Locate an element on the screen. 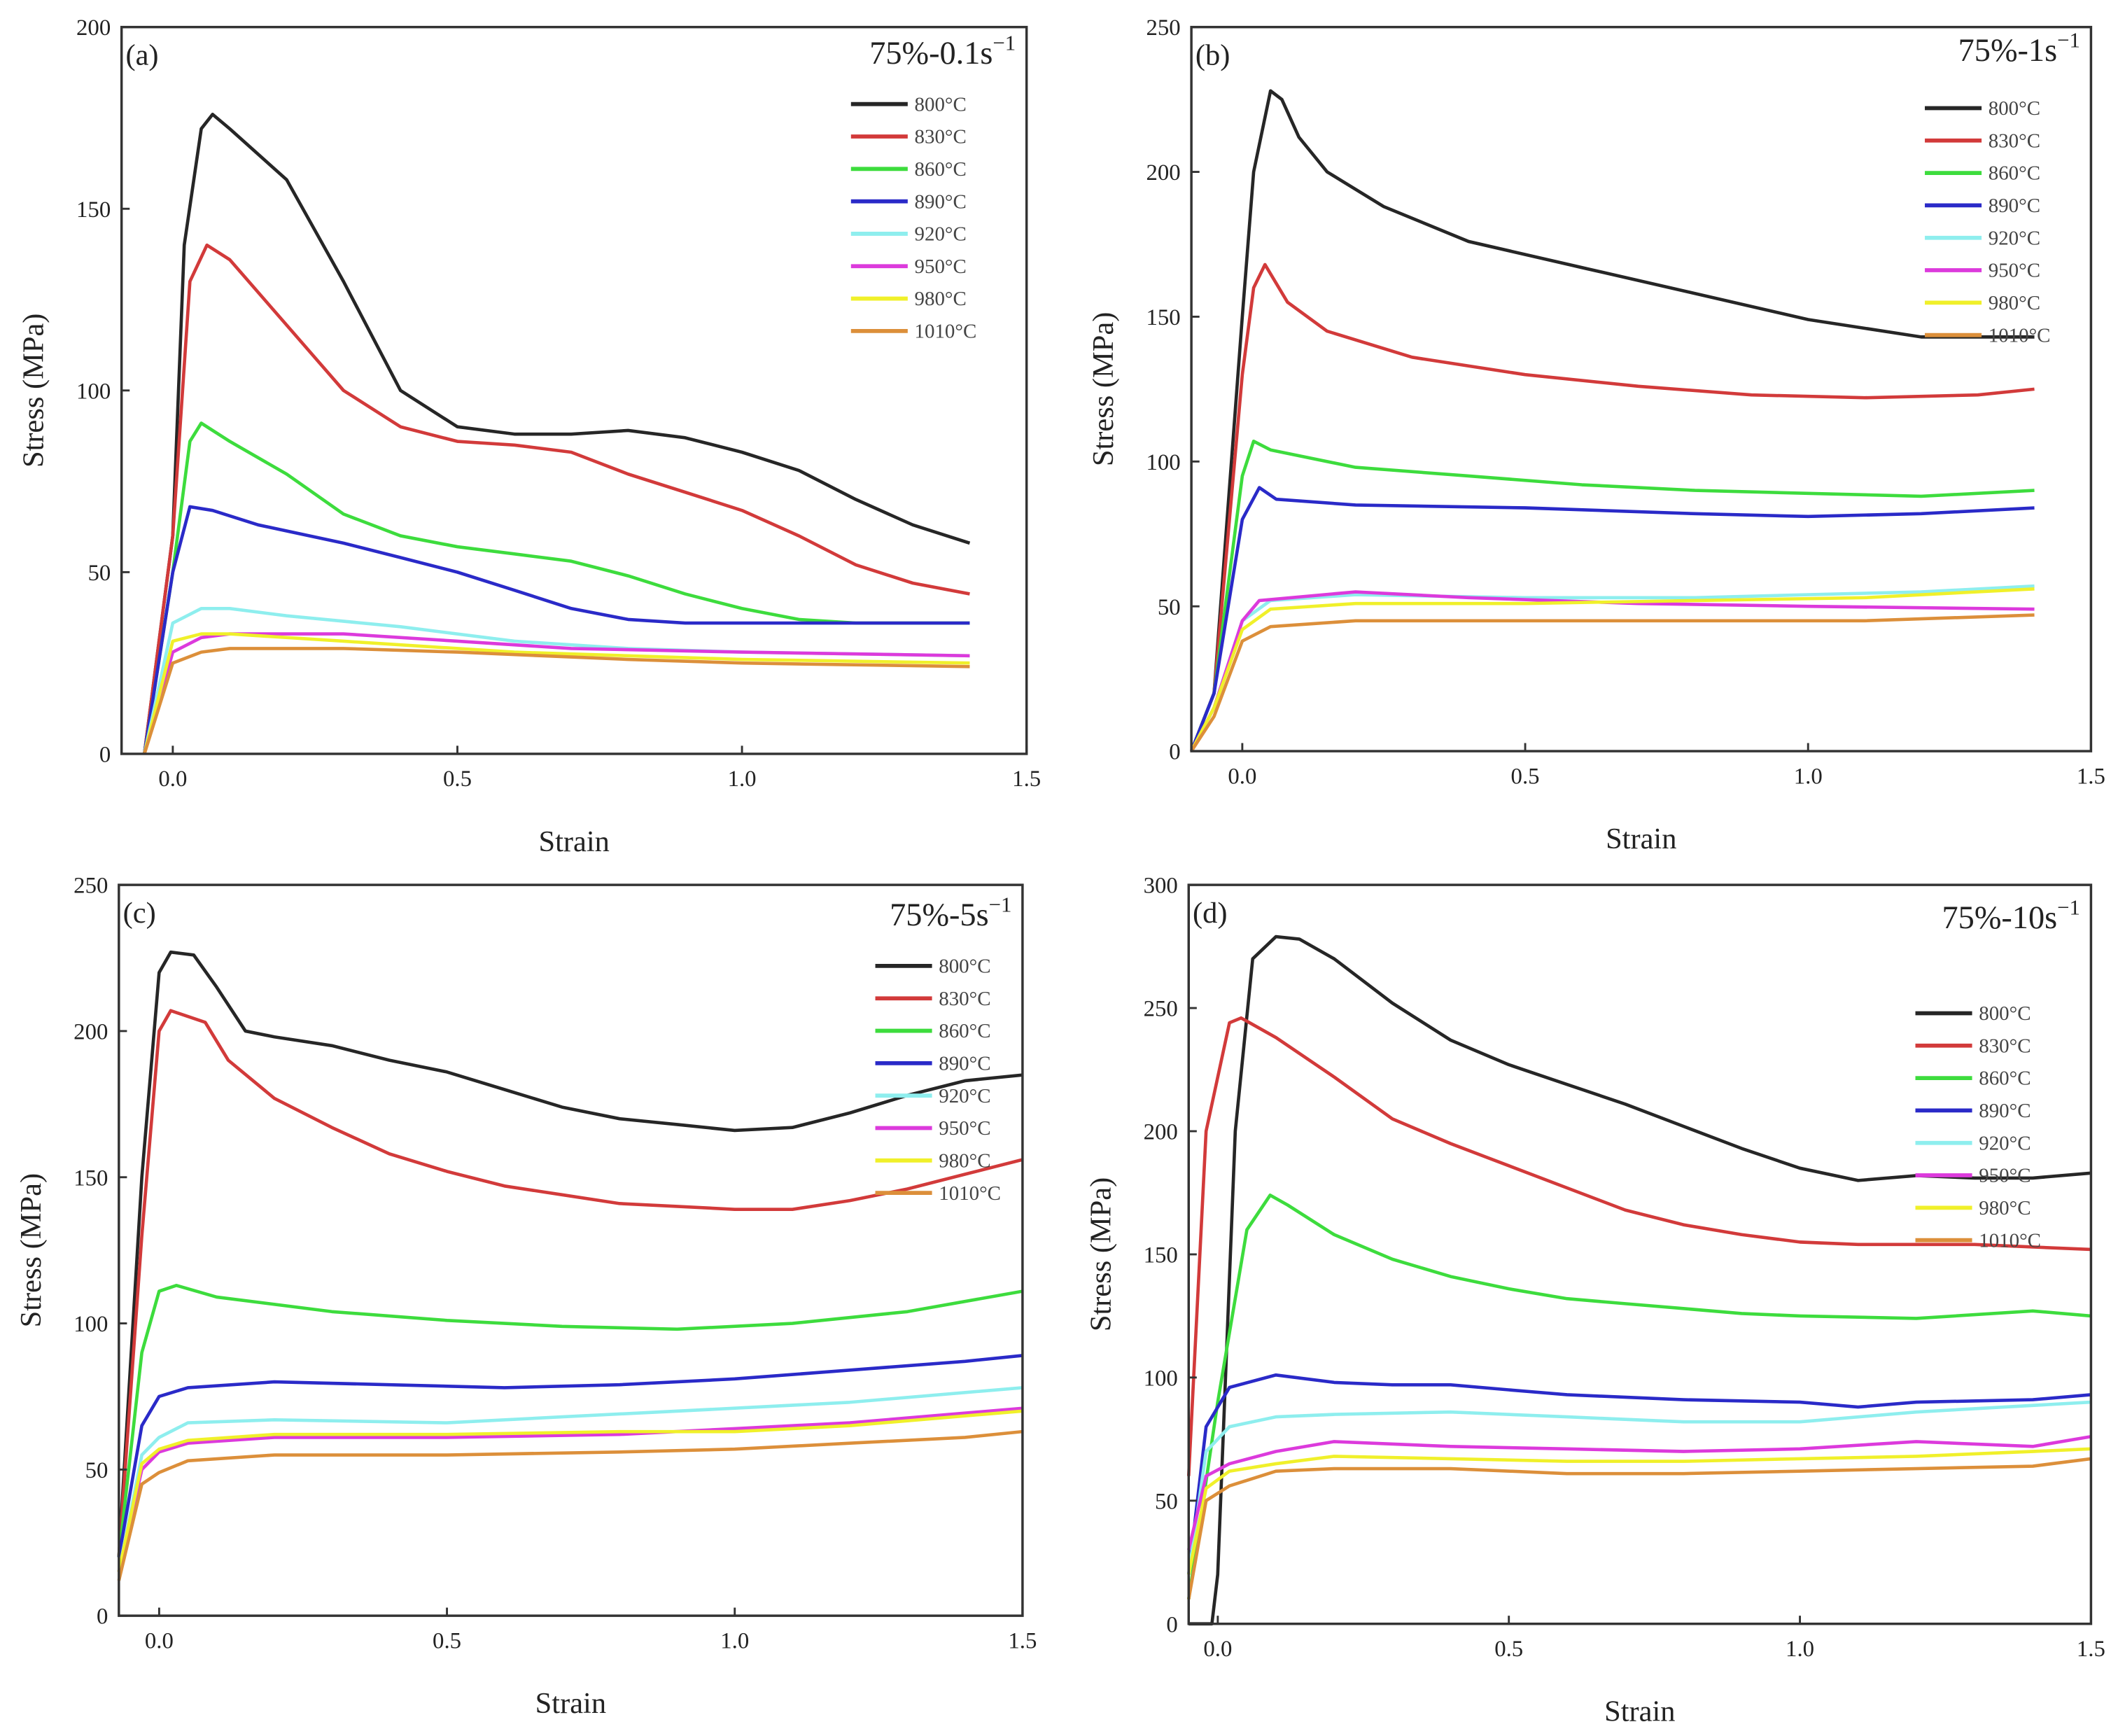 This screenshot has width=2118, height=1736. condition-title-base: 75%-0.1s is located at coordinates (931, 53).